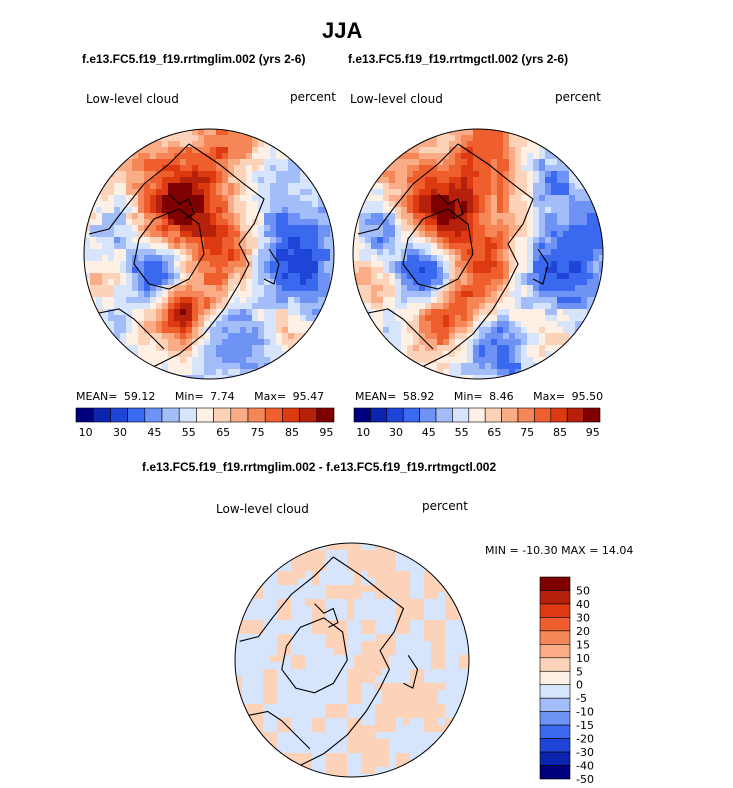 The height and width of the screenshot is (788, 733). What do you see at coordinates (575, 415) in the screenshot?
I see `panel2-colorbar-box` at bounding box center [575, 415].